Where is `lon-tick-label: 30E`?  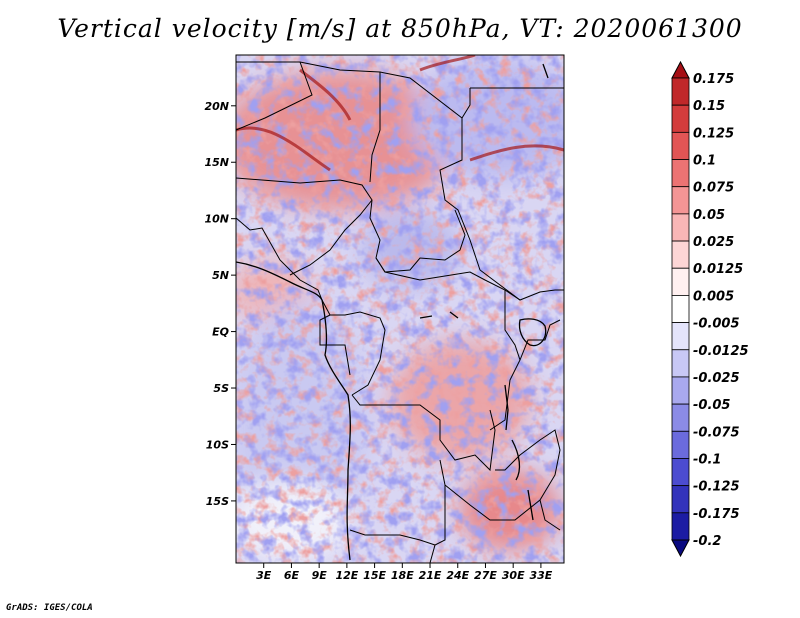 lon-tick-label: 30E is located at coordinates (513, 575).